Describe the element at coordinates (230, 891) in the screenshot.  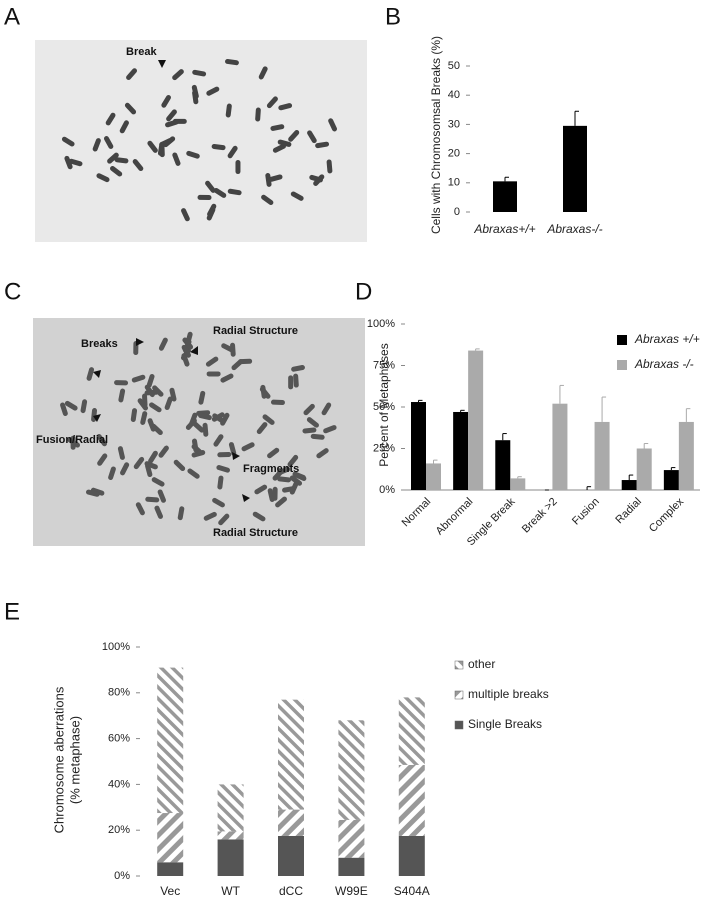
I see `x-tick-label: WT` at that location.